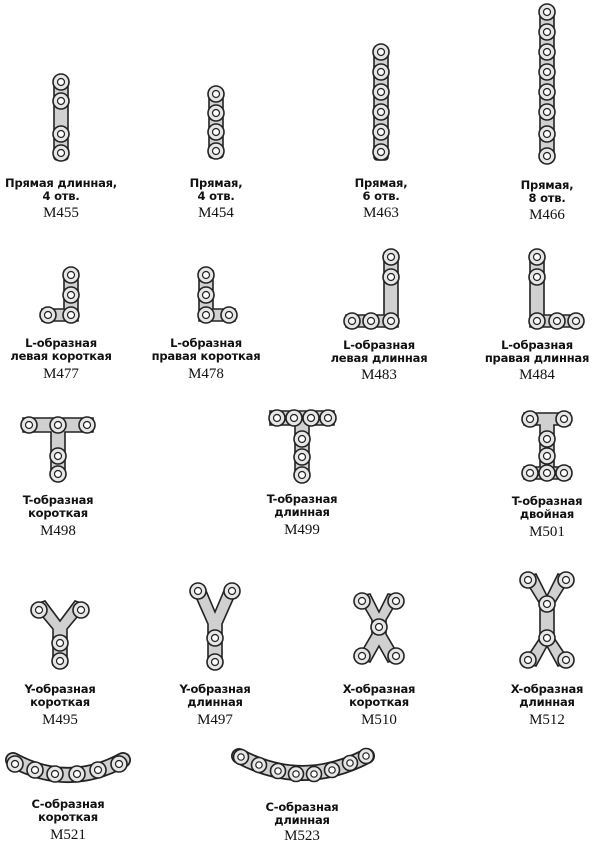 The height and width of the screenshot is (853, 599). I want to click on plate-code: M523, so click(302, 836).